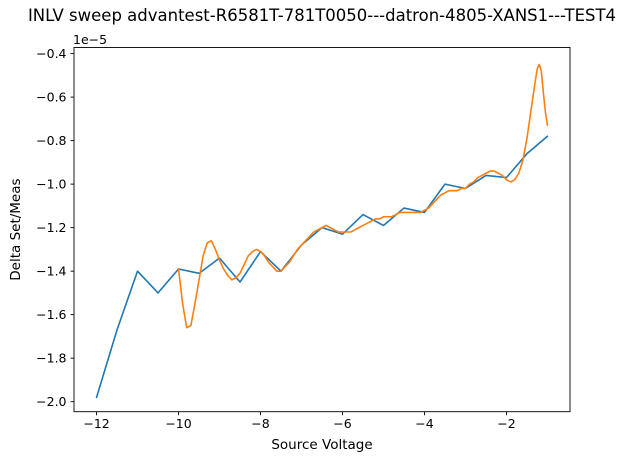  I want to click on y-axis-label: Delta Set/Meas, so click(16, 229).